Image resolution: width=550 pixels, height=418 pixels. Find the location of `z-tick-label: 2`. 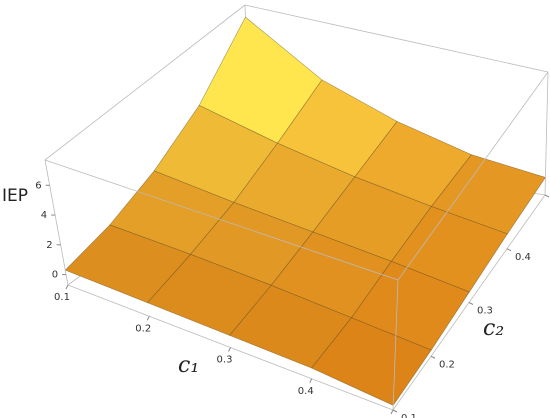

z-tick-label: 2 is located at coordinates (49, 245).